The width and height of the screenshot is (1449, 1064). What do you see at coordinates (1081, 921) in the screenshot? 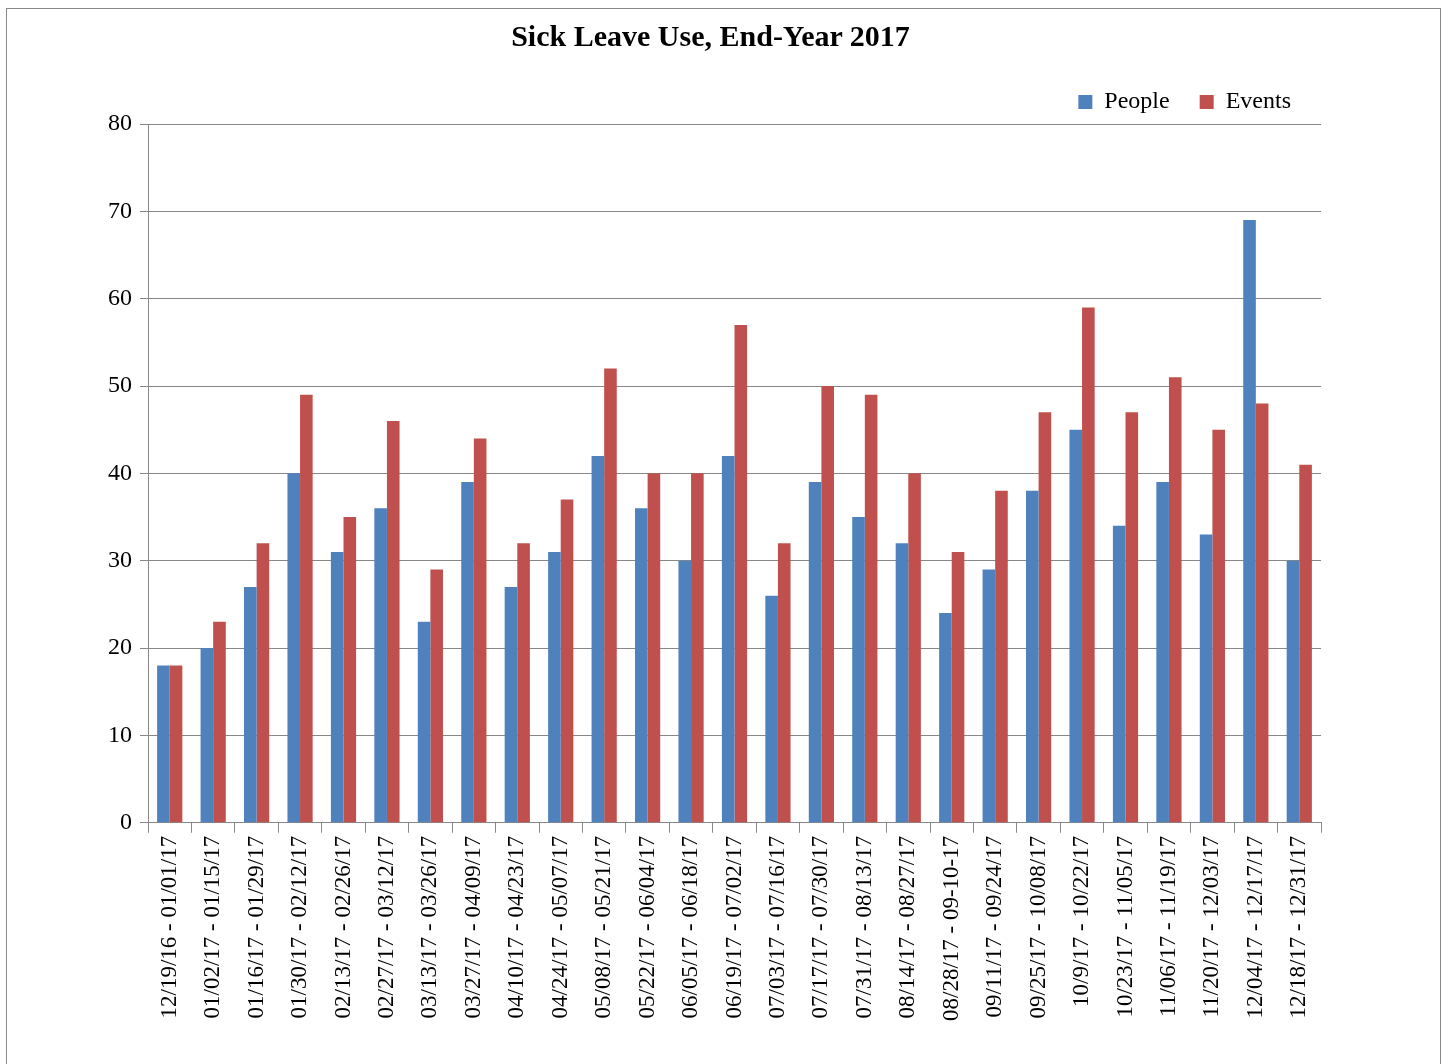
I see `x-tick-label: 10/9/17 - 10/22/17` at bounding box center [1081, 921].